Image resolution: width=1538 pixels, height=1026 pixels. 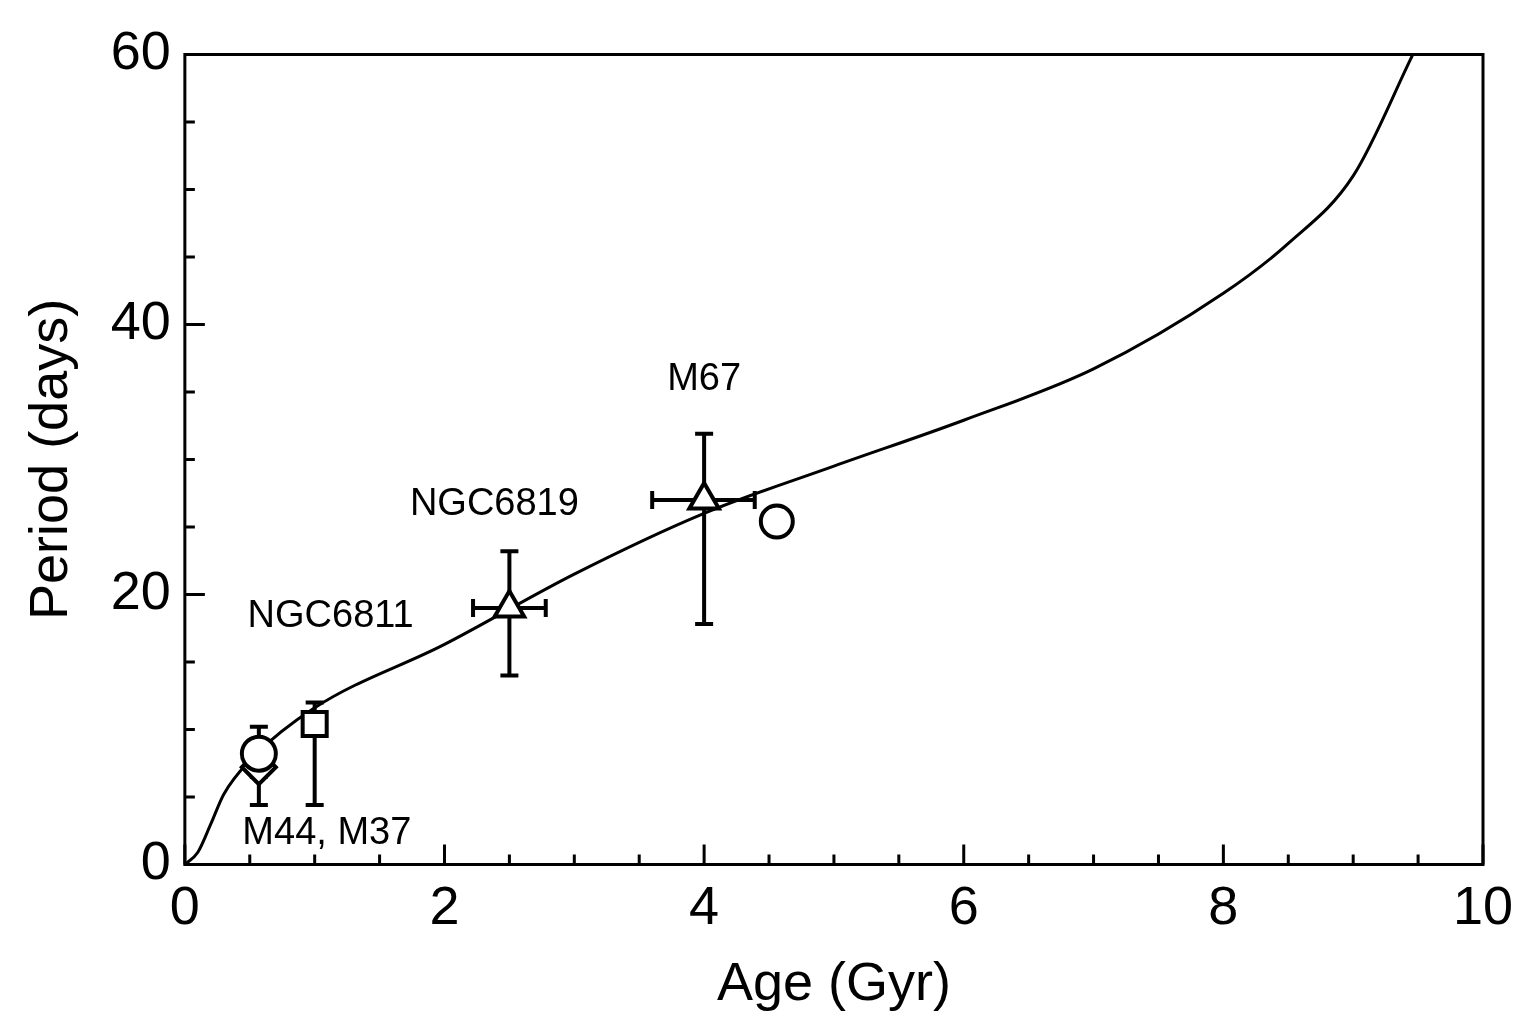 I want to click on y-tick-label: 0, so click(x=155, y=860).